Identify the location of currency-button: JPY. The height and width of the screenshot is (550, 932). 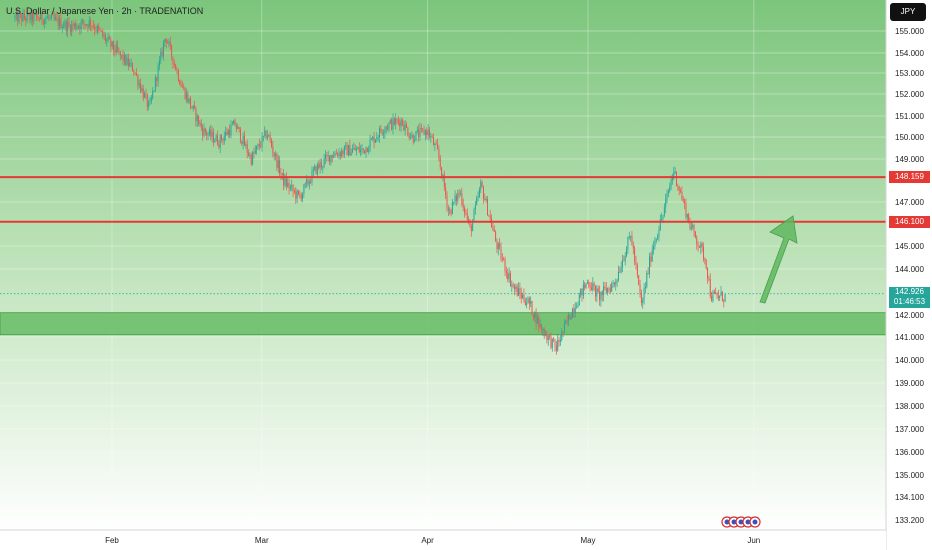
(908, 12).